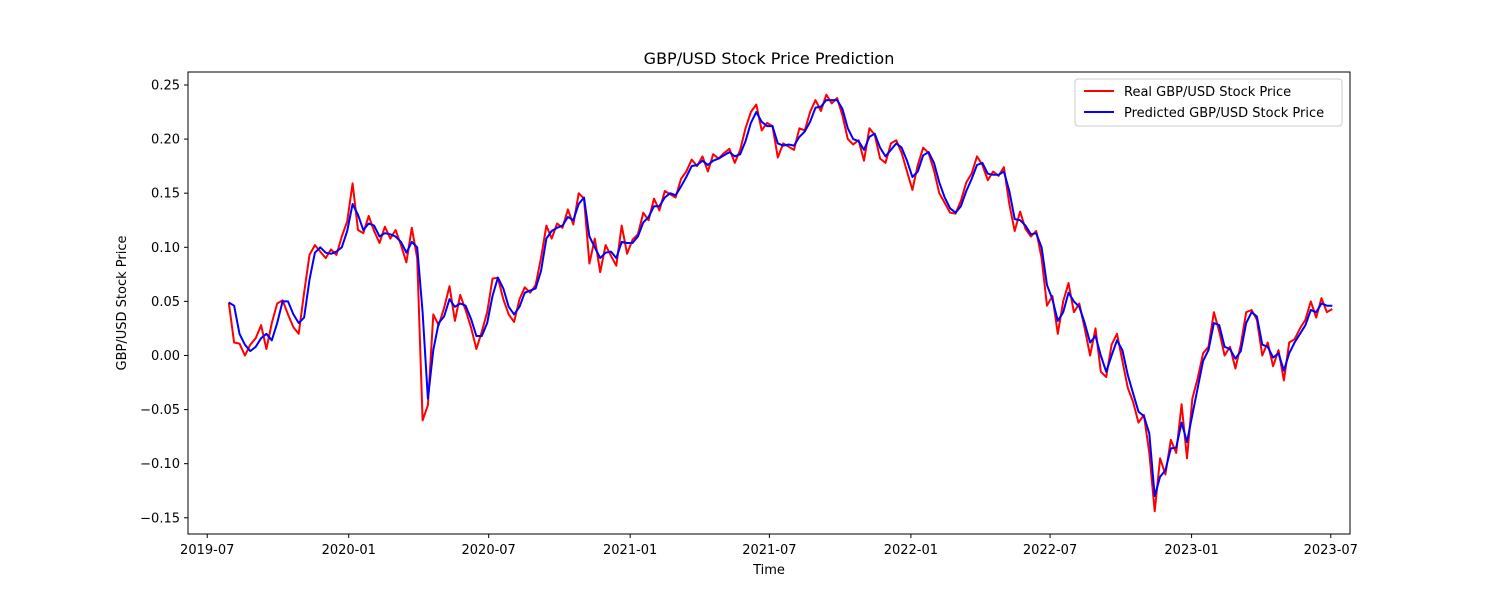 Image resolution: width=1500 pixels, height=600 pixels. What do you see at coordinates (160, 410) in the screenshot?
I see `y-tick-label: −0.05` at bounding box center [160, 410].